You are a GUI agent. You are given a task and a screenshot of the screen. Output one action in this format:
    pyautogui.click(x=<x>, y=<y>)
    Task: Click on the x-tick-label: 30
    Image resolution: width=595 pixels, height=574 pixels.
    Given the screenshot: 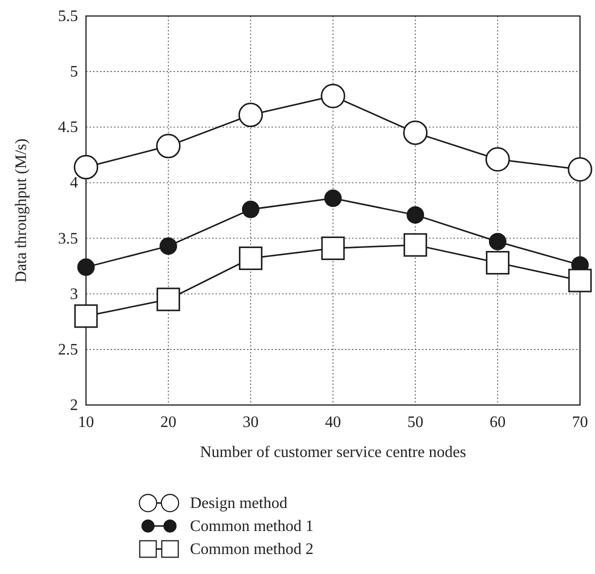 What is the action you would take?
    pyautogui.click(x=250, y=422)
    